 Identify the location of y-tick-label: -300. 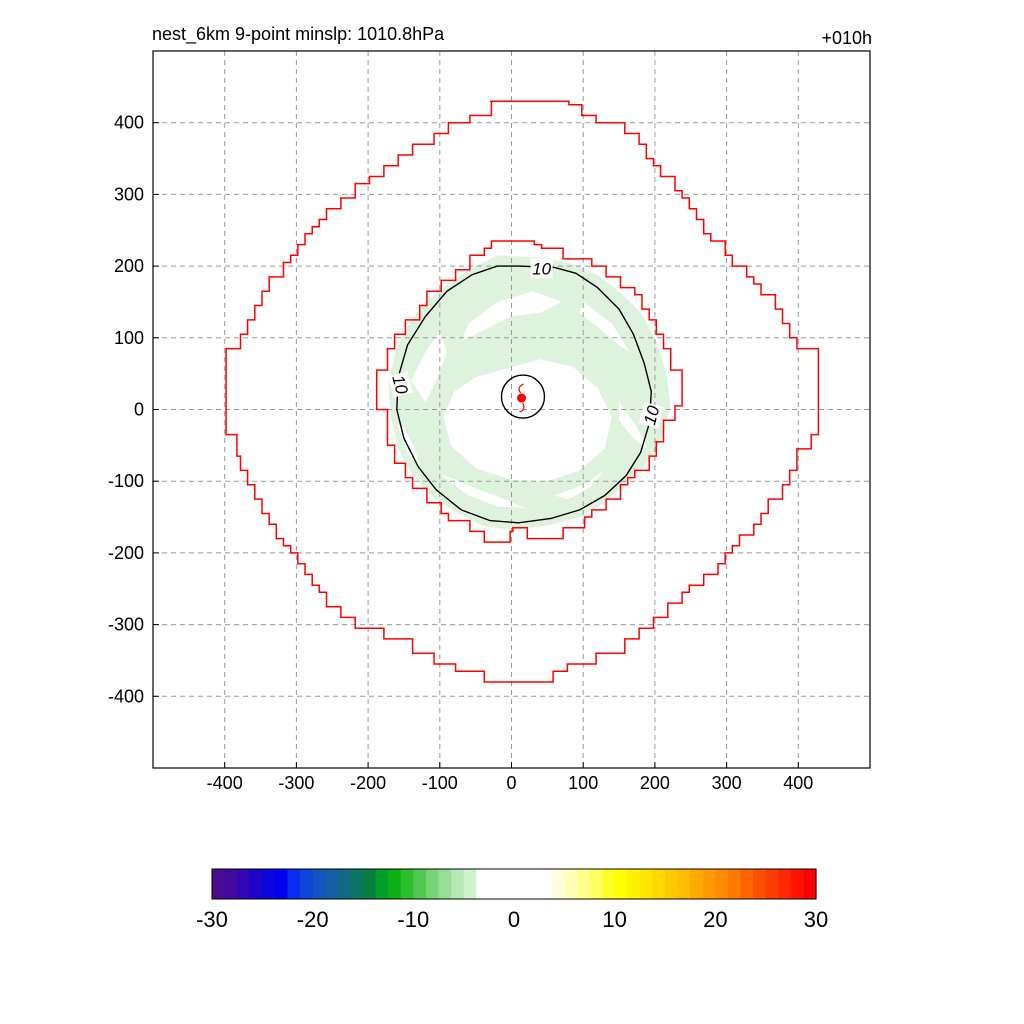
(126, 625).